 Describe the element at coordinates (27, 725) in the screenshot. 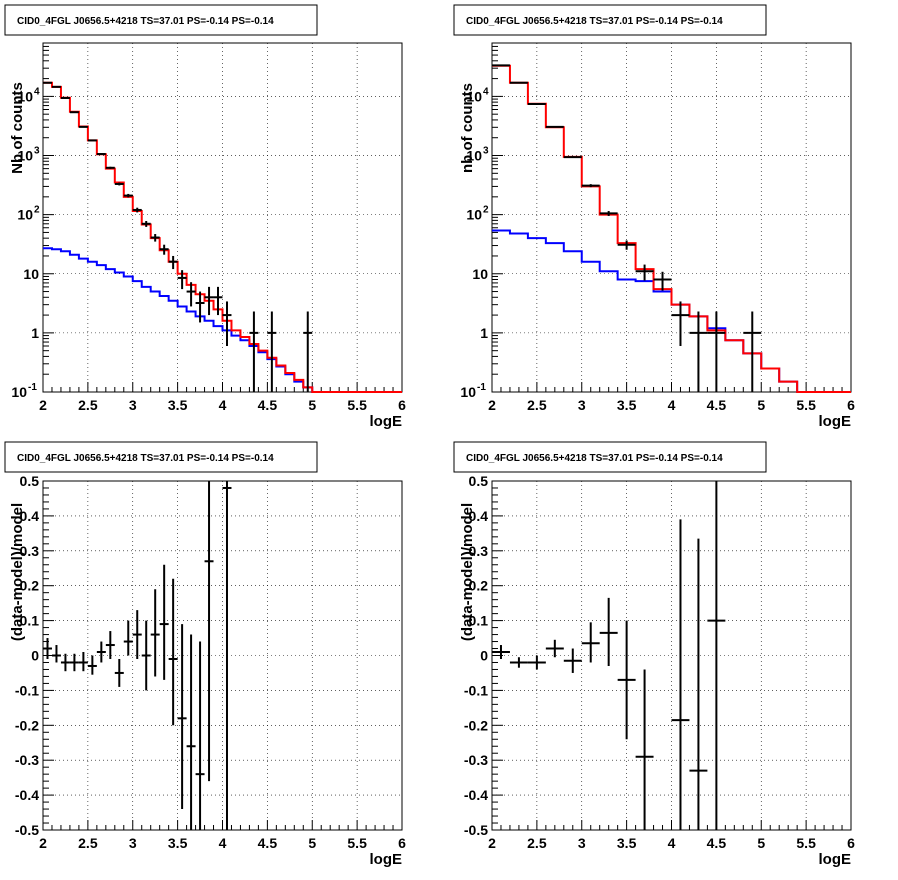

I see `y-tick-label: -0.2` at that location.